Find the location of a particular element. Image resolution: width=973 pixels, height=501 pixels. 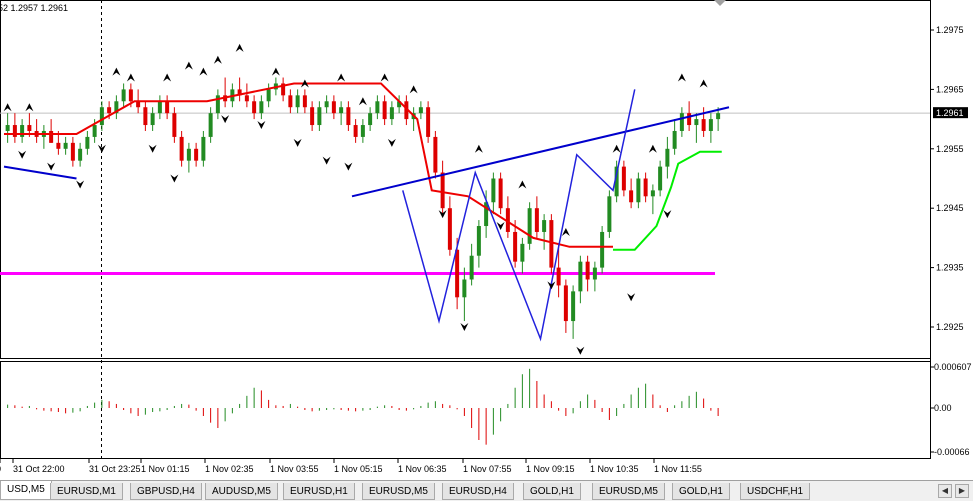

time-axis-label: 1 Nov 03:55 is located at coordinates (294, 469).